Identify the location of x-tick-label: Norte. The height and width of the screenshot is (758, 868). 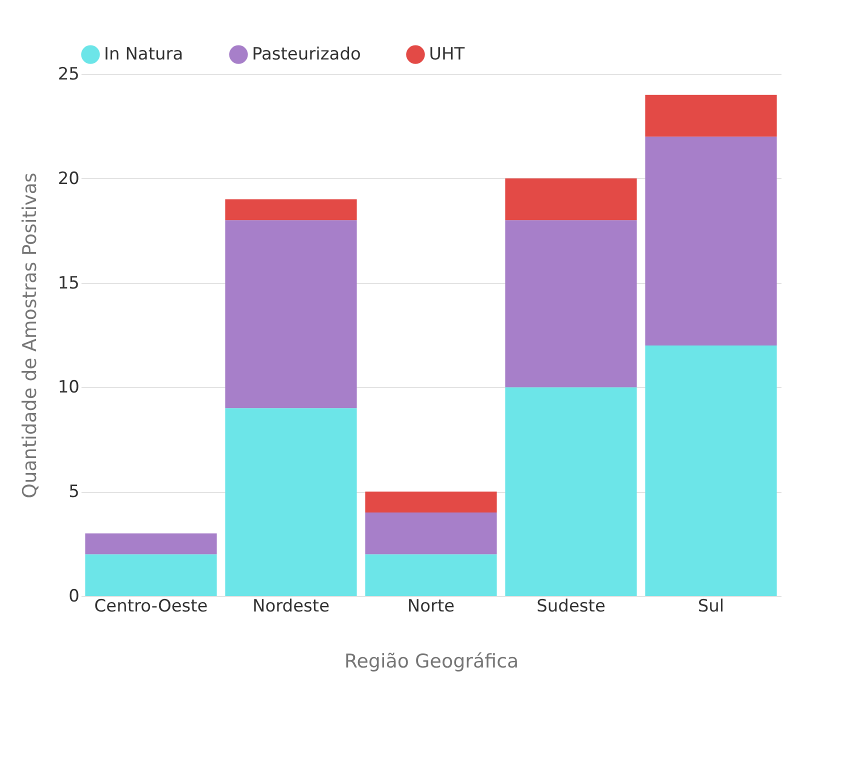
(431, 606).